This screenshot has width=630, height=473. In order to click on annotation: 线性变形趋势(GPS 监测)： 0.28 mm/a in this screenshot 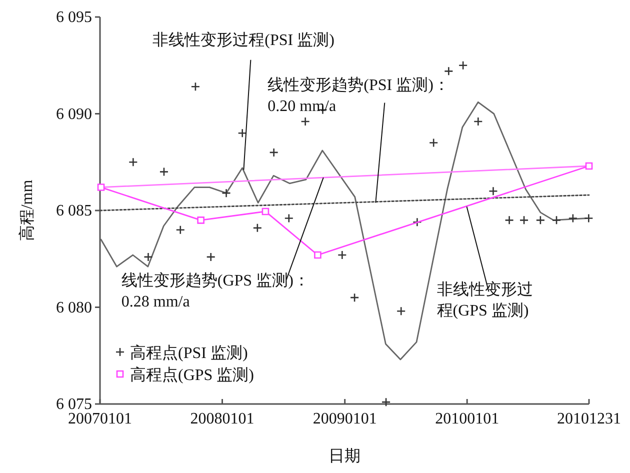, I will do `click(215, 291)`.